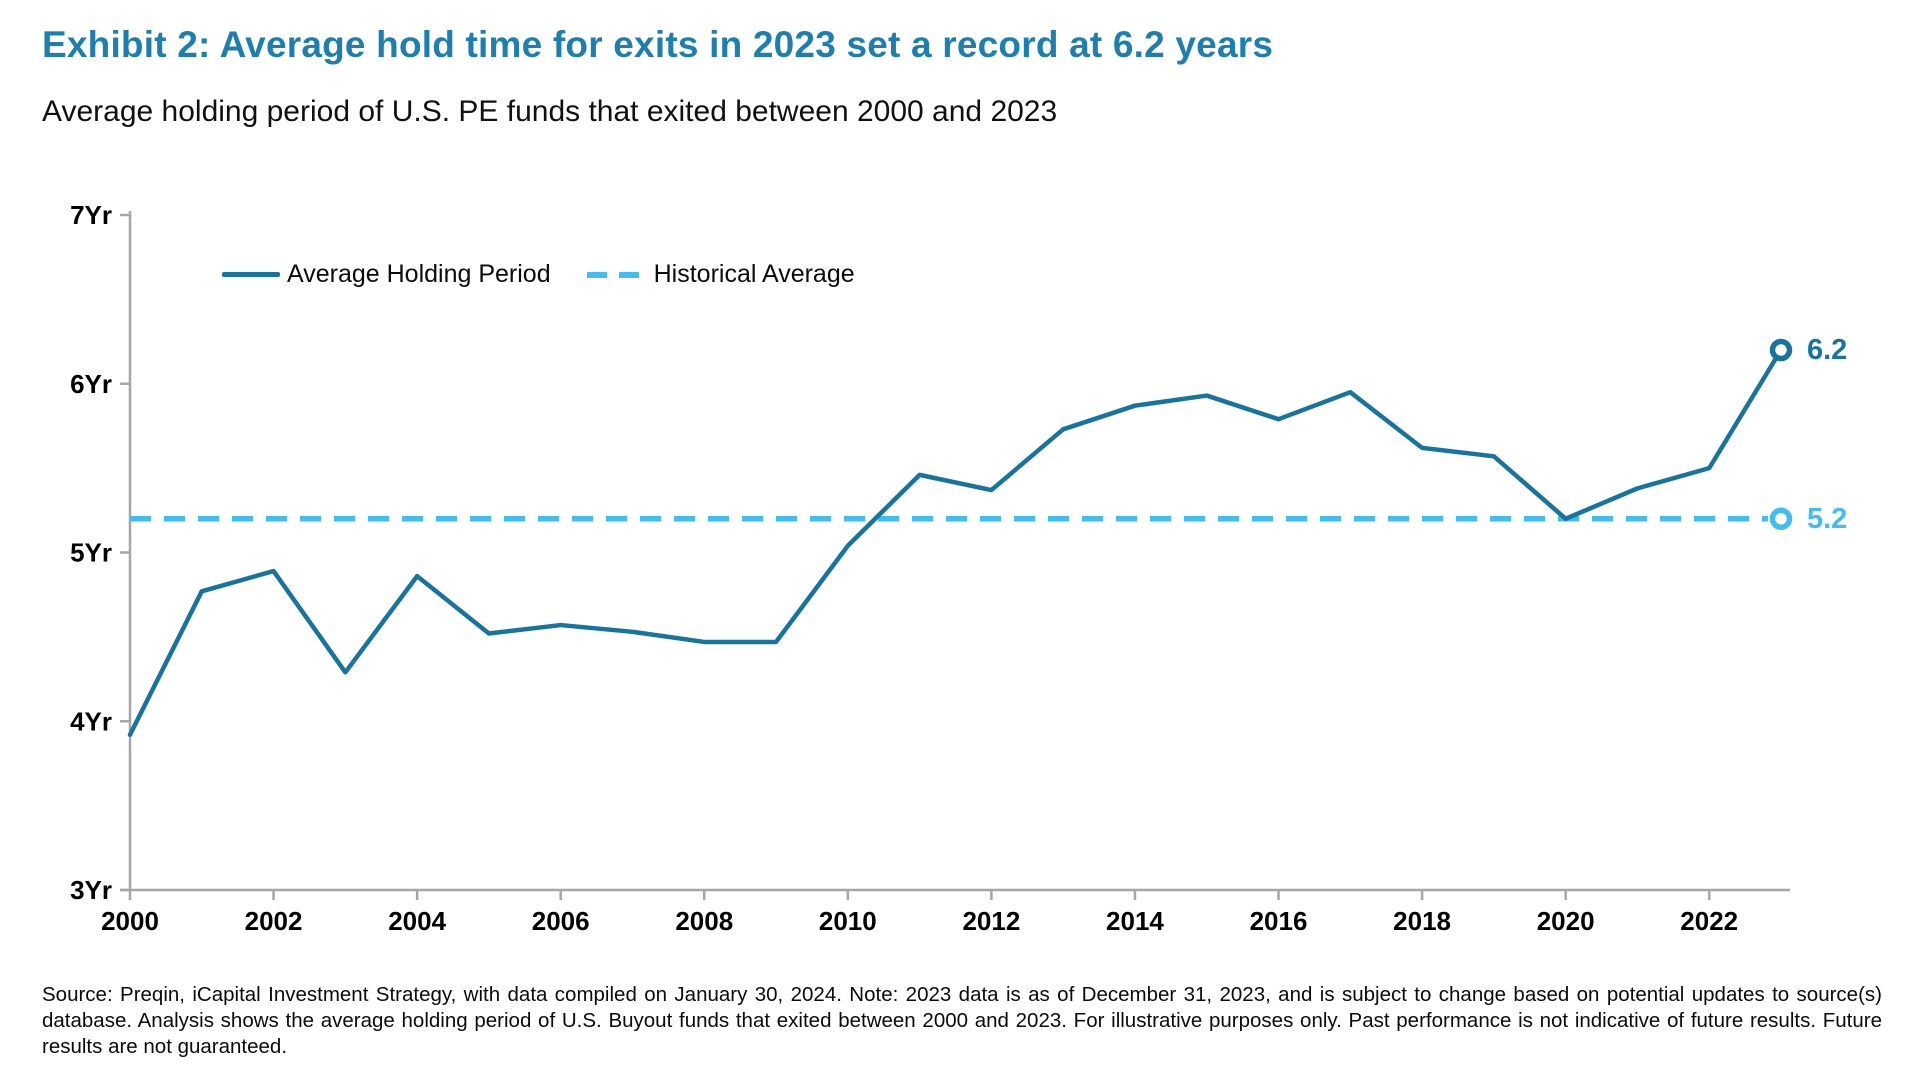 The image size is (1920, 1080). I want to click on y-tick-label: 7Yr, so click(91, 215).